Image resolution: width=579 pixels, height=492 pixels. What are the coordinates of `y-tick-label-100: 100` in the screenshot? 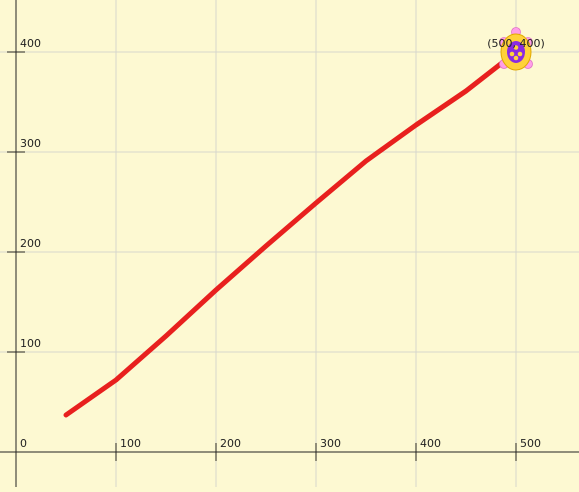 It's located at (30, 343).